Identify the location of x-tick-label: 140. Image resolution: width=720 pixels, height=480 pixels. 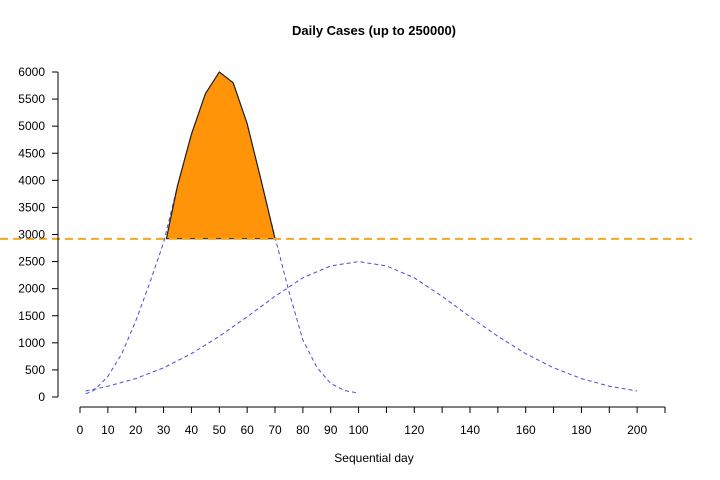
(470, 430).